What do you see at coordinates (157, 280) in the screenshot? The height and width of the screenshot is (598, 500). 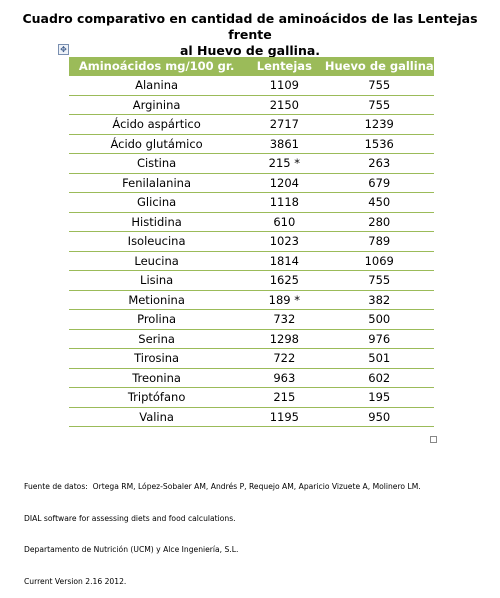 I see `amino-acid-cell: Lisina` at bounding box center [157, 280].